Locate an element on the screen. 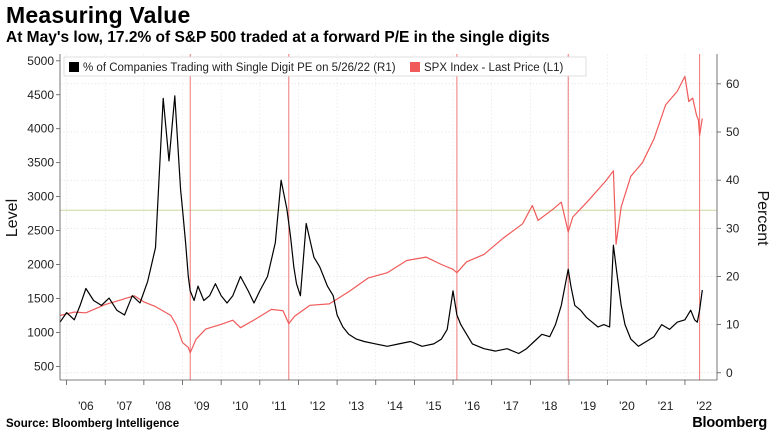 The width and height of the screenshot is (775, 435). legend-swatch-percent is located at coordinates (74, 67).